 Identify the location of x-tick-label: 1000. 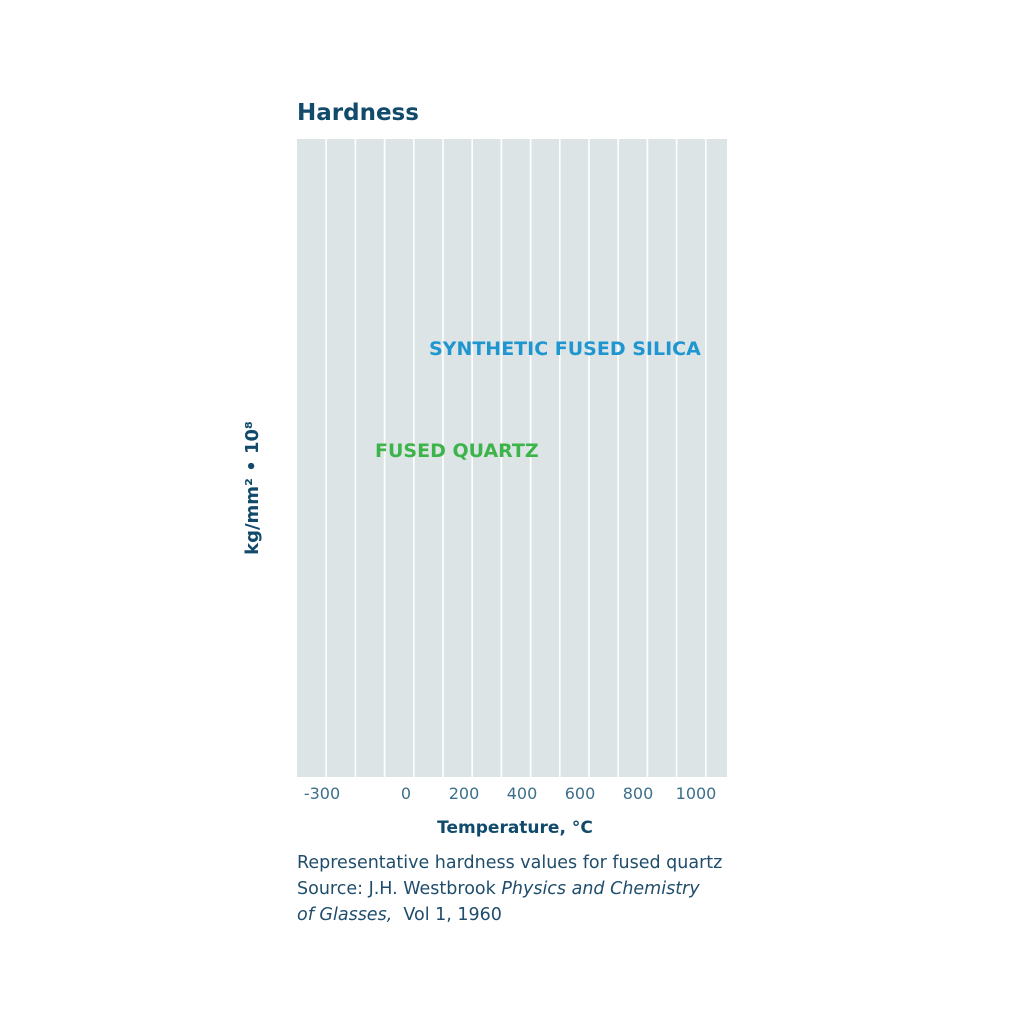
(696, 793).